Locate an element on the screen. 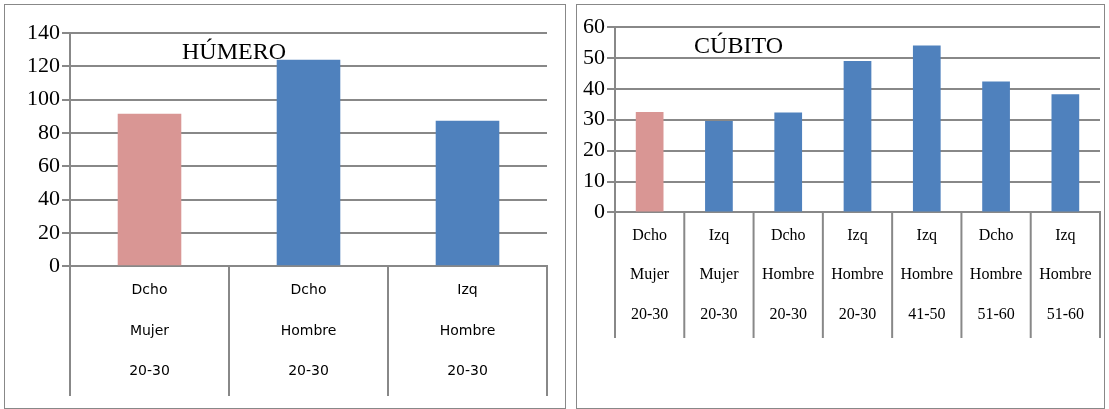  y-tick-label: 100 is located at coordinates (43, 98).